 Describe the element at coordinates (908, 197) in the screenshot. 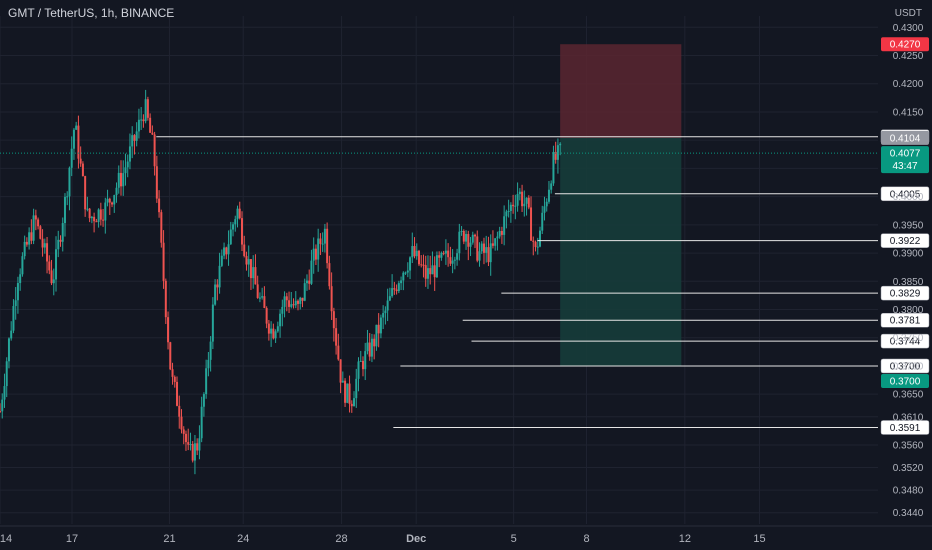

I see `y-tick-label: 0.4000` at that location.